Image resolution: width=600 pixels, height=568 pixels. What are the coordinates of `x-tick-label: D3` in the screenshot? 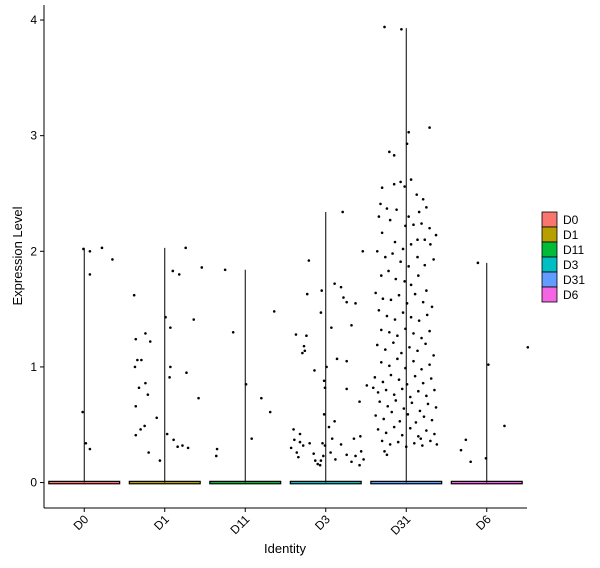 It's located at (322, 522).